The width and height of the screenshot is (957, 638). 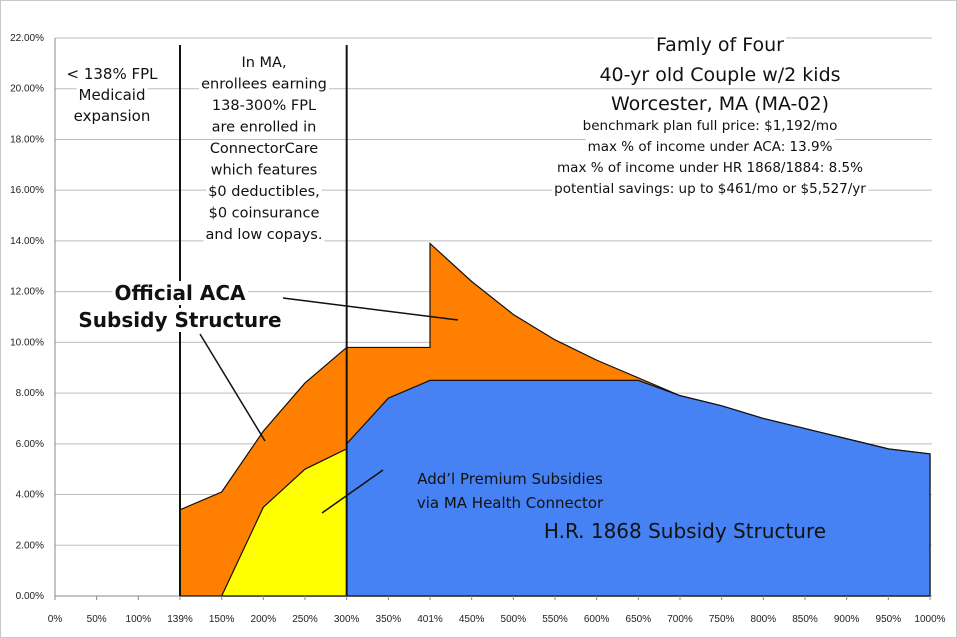 What do you see at coordinates (555, 619) in the screenshot?
I see `x-tick-label: 550%` at bounding box center [555, 619].